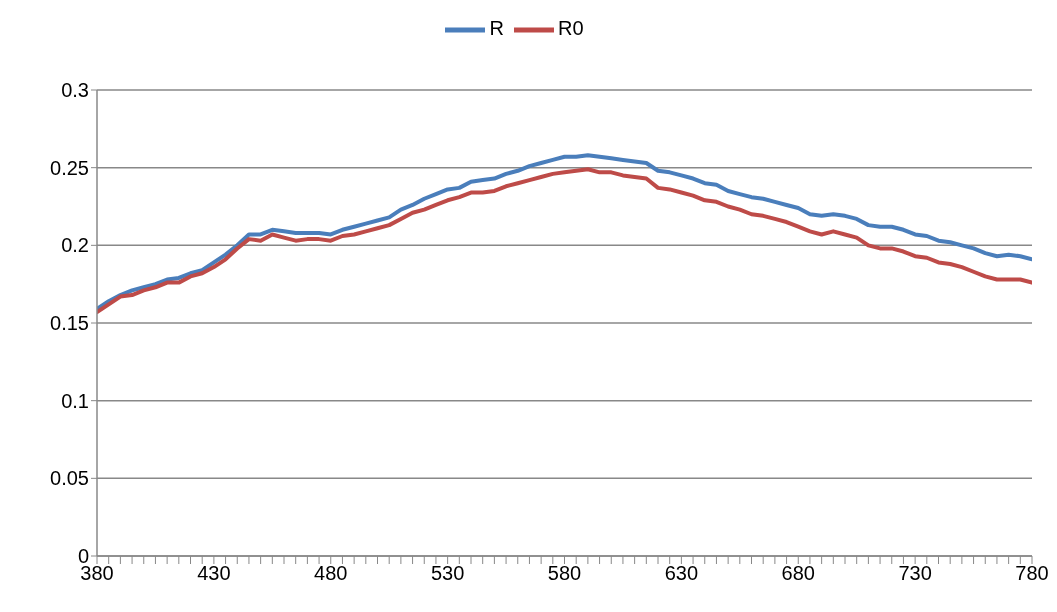 This screenshot has height=612, width=1057. I want to click on y-tick-label: 0.2, so click(75, 245).